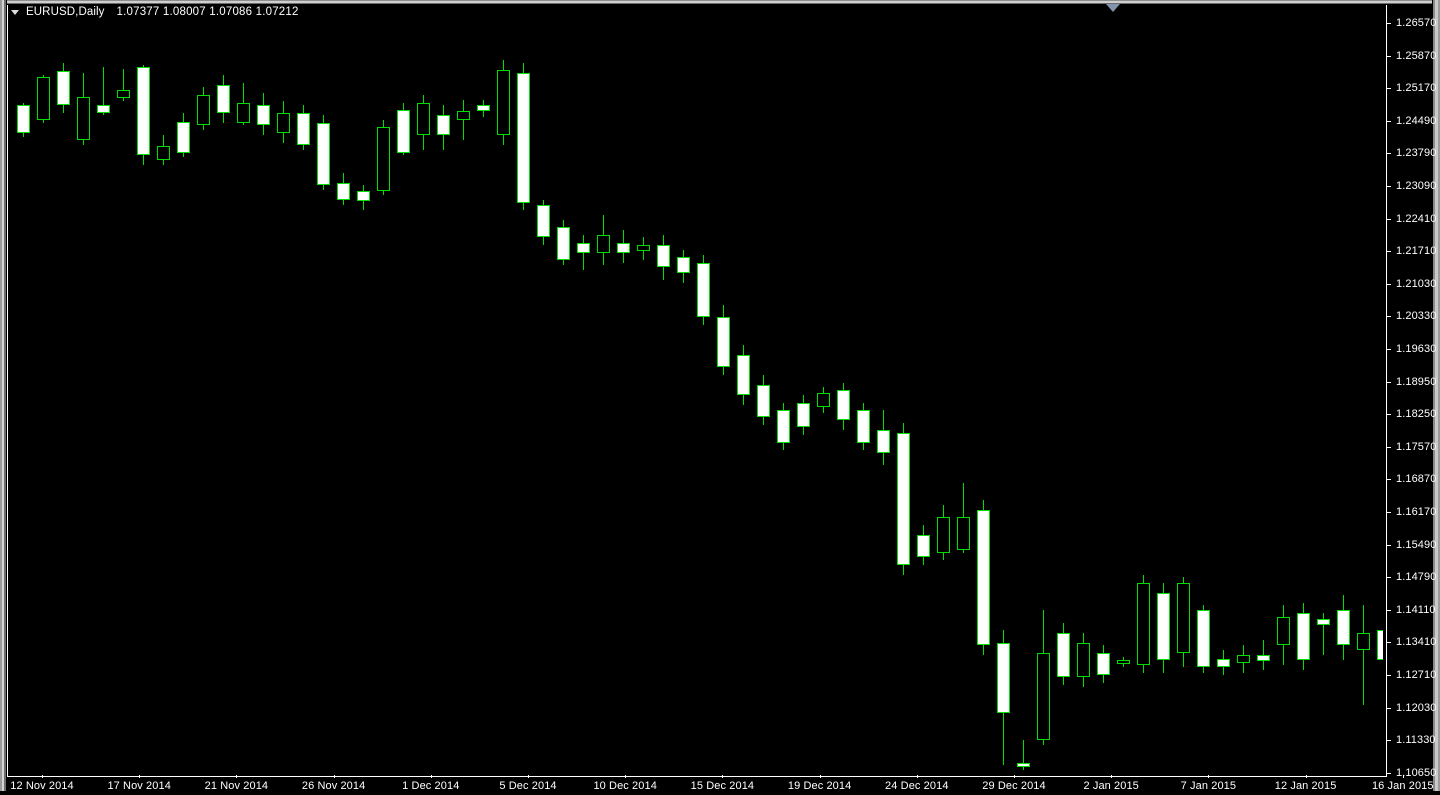  What do you see at coordinates (1416, 218) in the screenshot?
I see `price-axis-label: 1.22410` at bounding box center [1416, 218].